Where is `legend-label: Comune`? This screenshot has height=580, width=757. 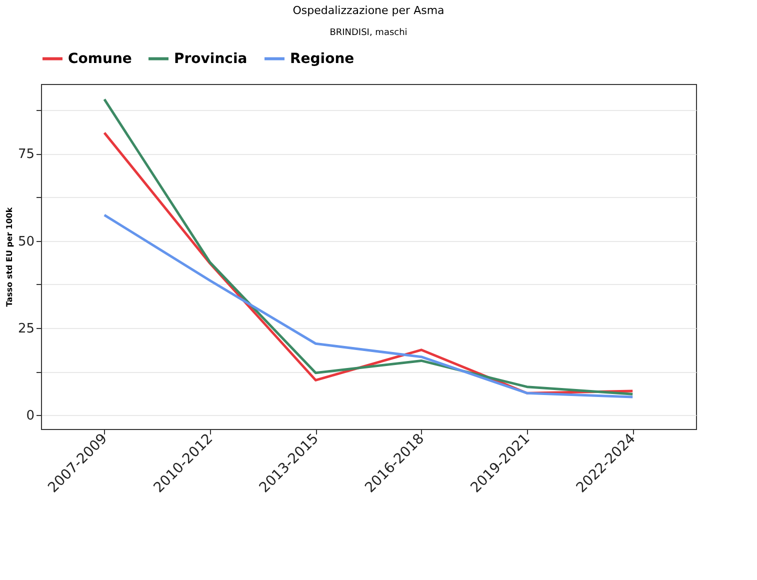
legend-label: Comune is located at coordinates (100, 58).